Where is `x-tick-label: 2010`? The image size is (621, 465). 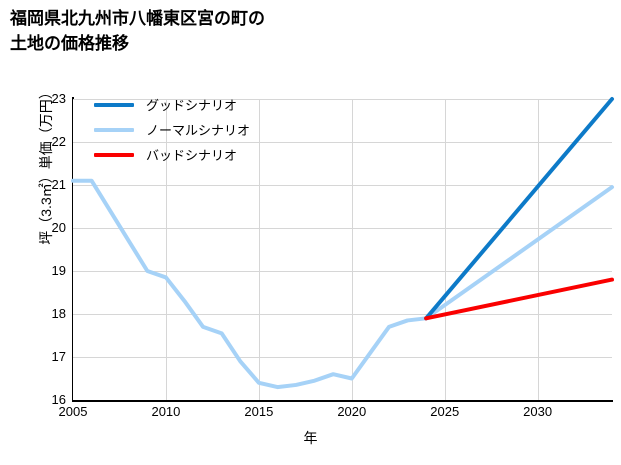
x-tick-label: 2010 is located at coordinates (166, 411).